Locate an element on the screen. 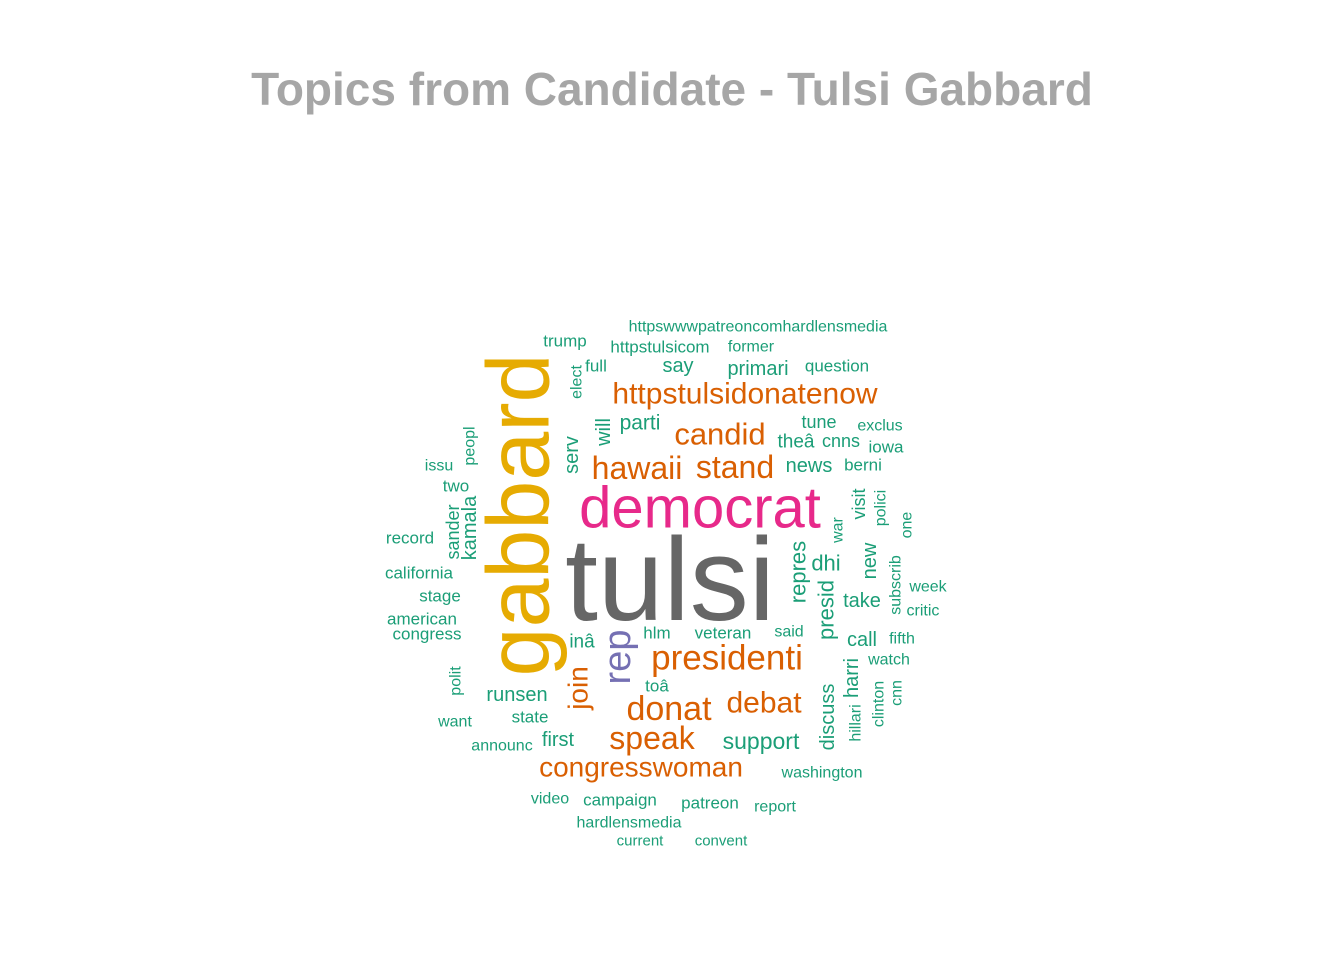  word-state: state is located at coordinates (530, 717).